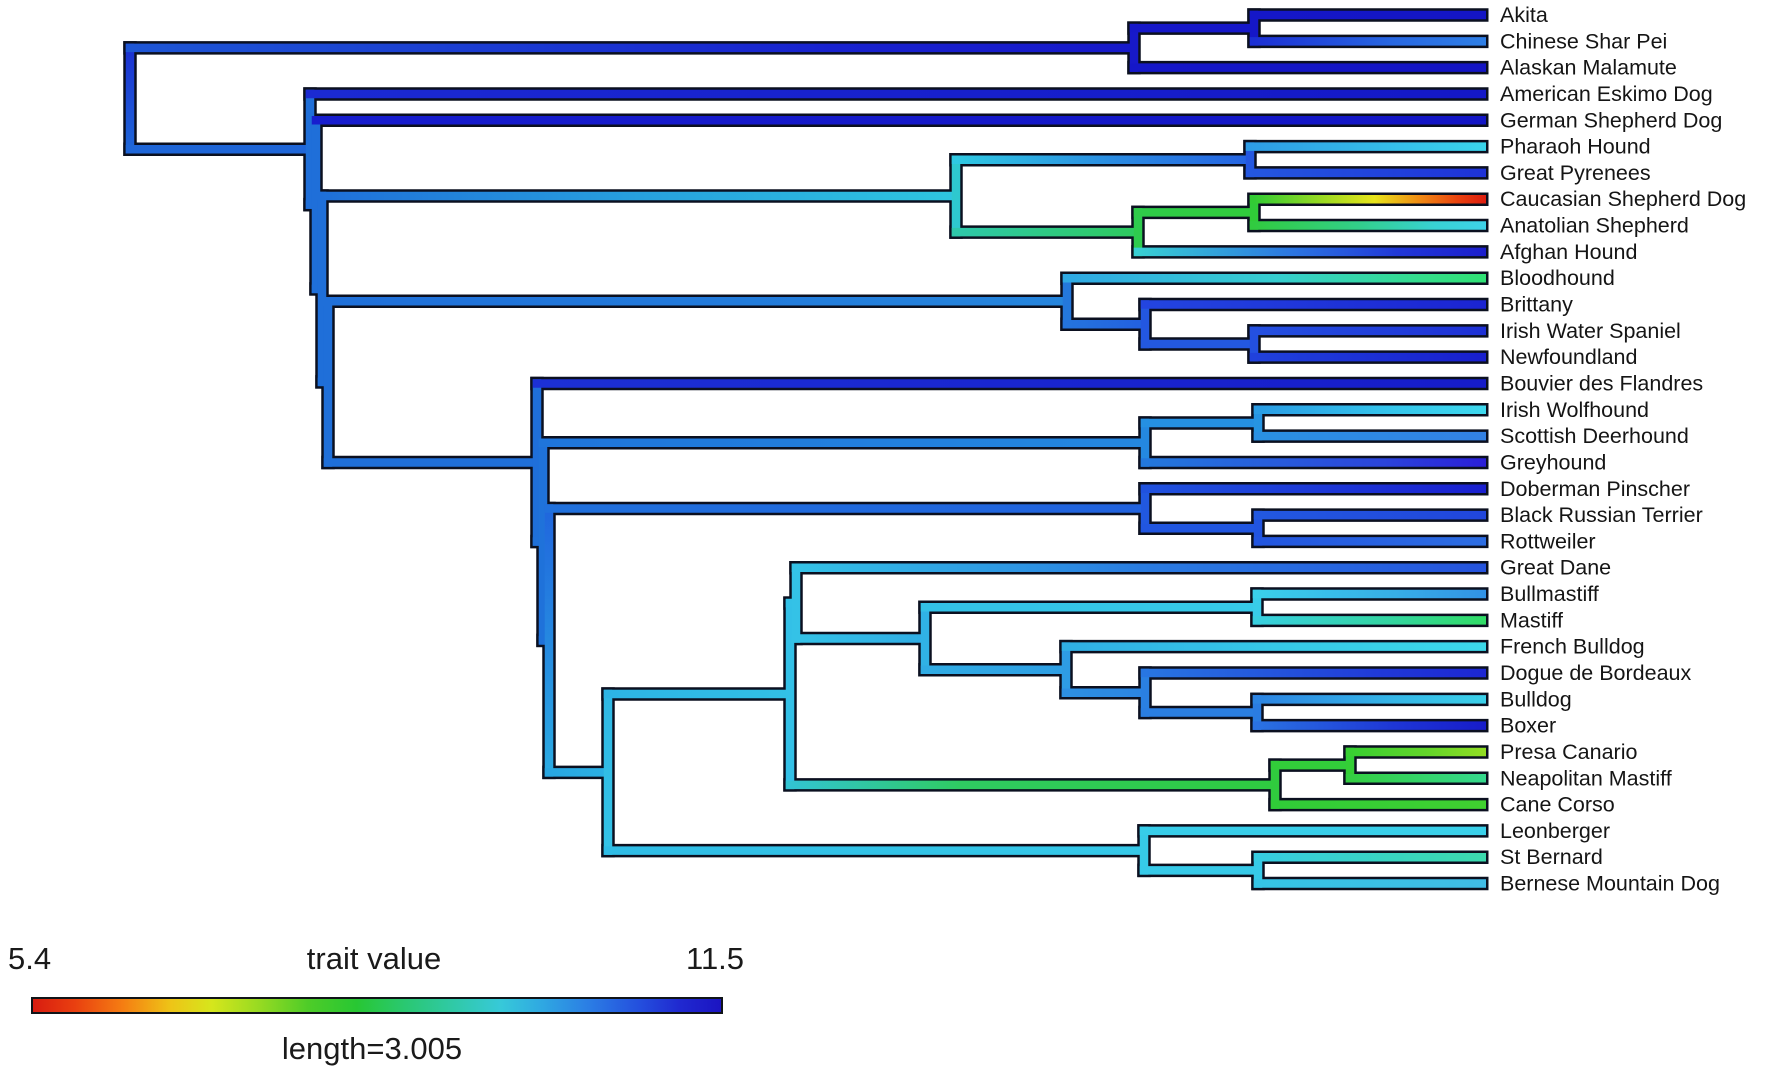 This screenshot has width=1770, height=1076. I want to click on tip-label: Caucasian Shepherd Dog, so click(1623, 199).